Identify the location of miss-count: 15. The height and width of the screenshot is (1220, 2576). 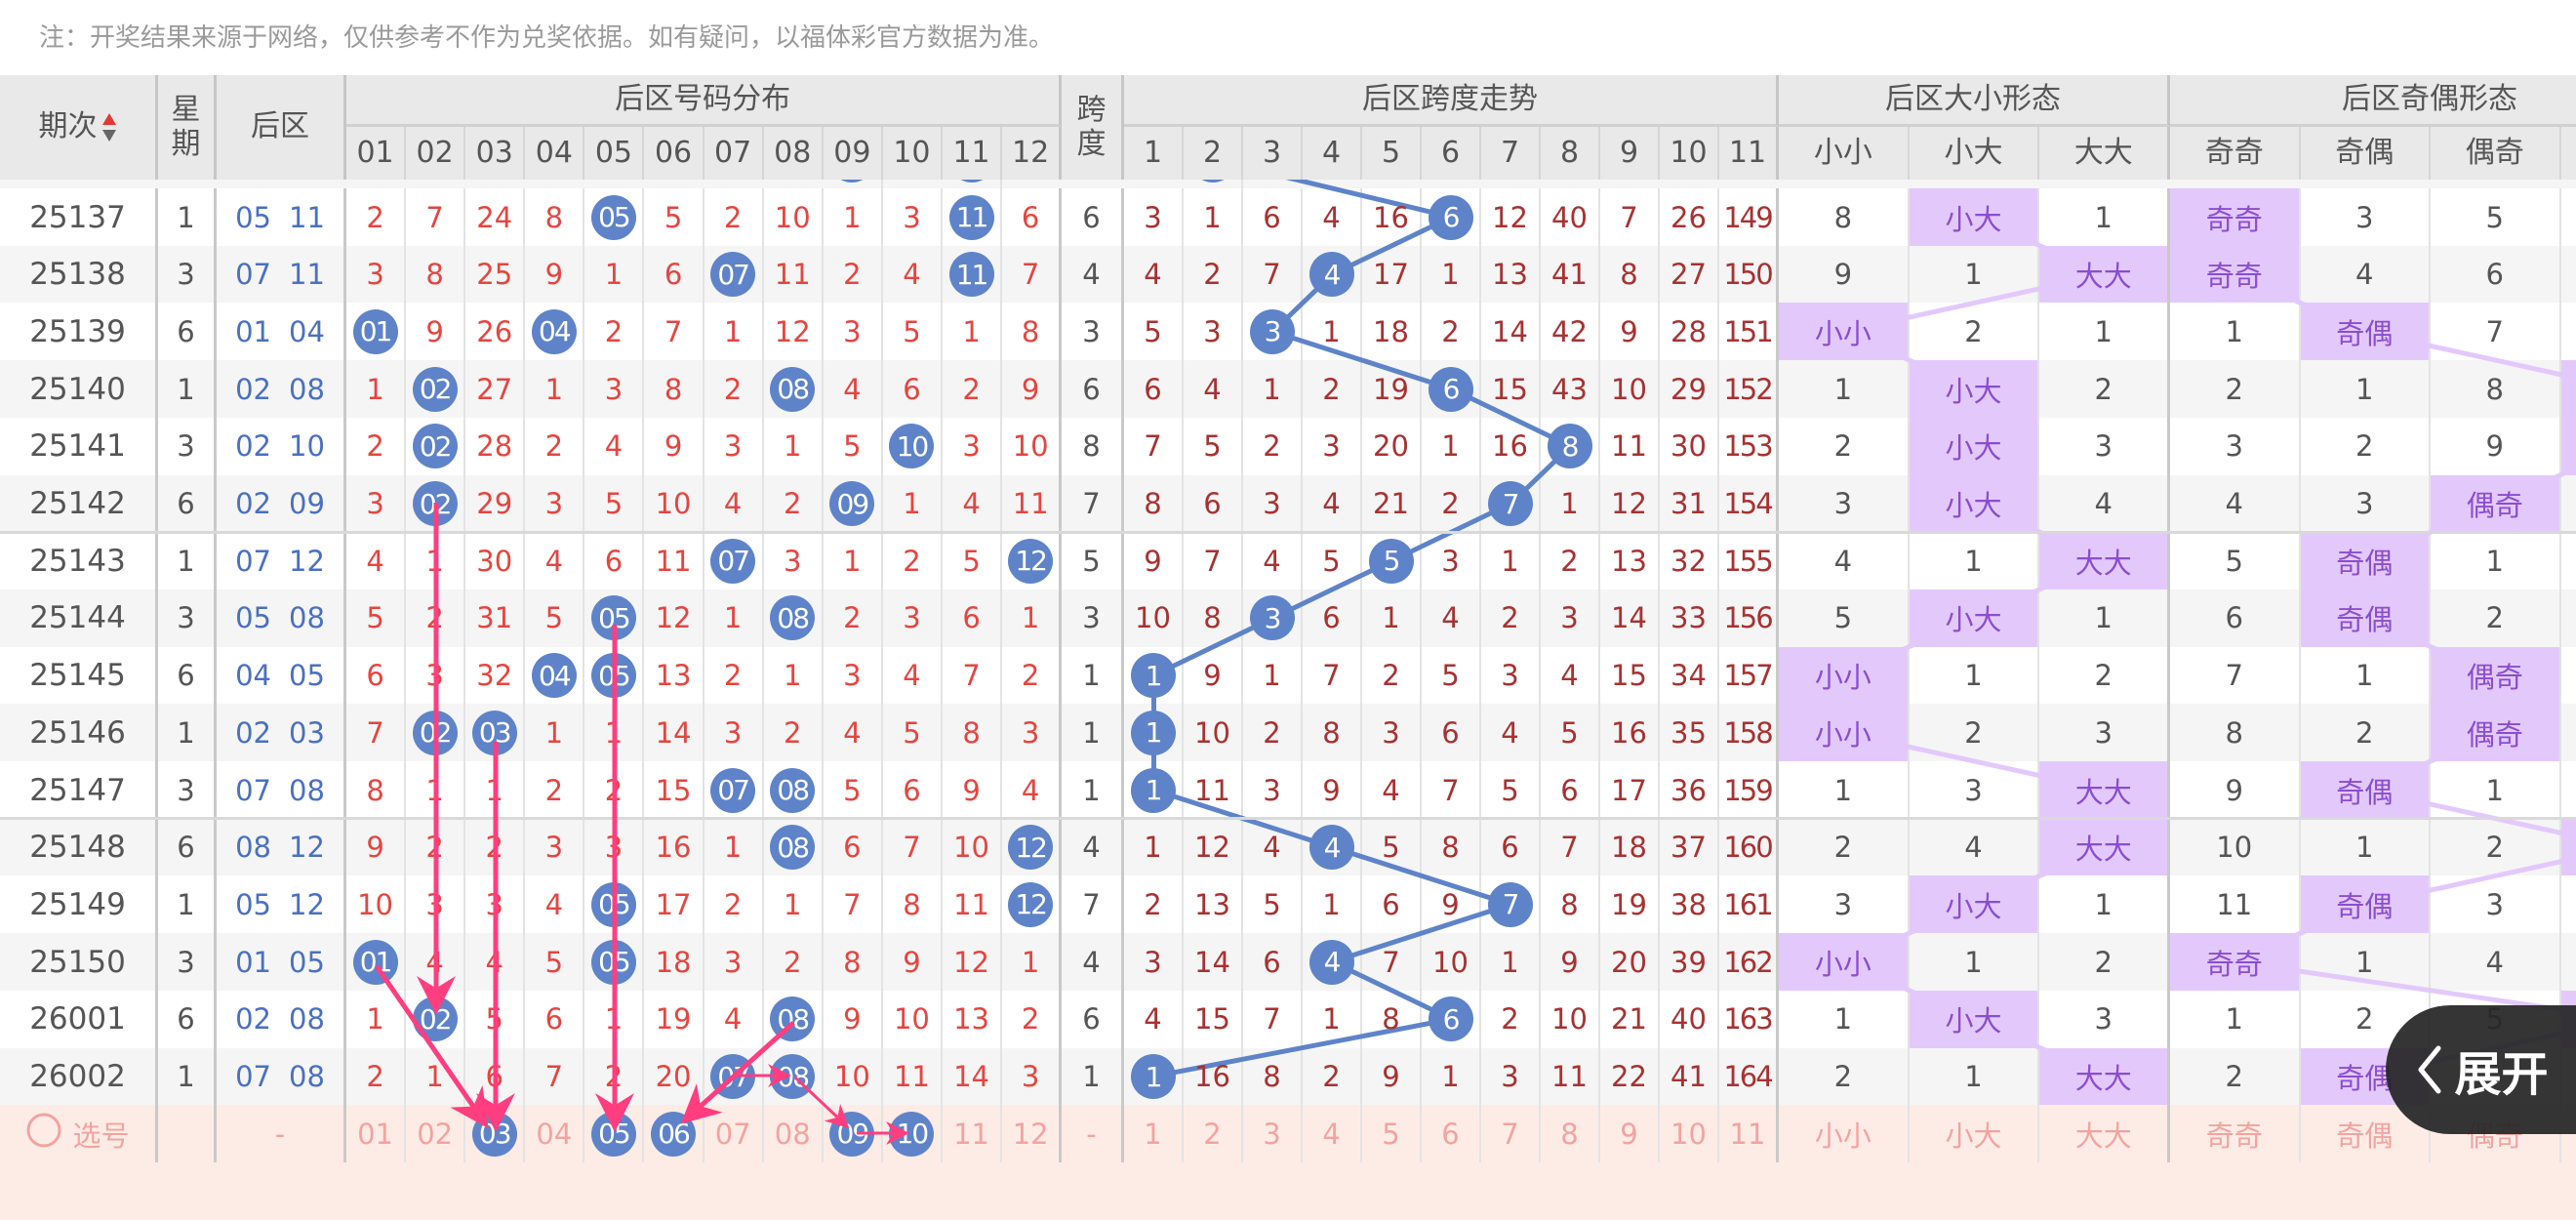
(674, 790).